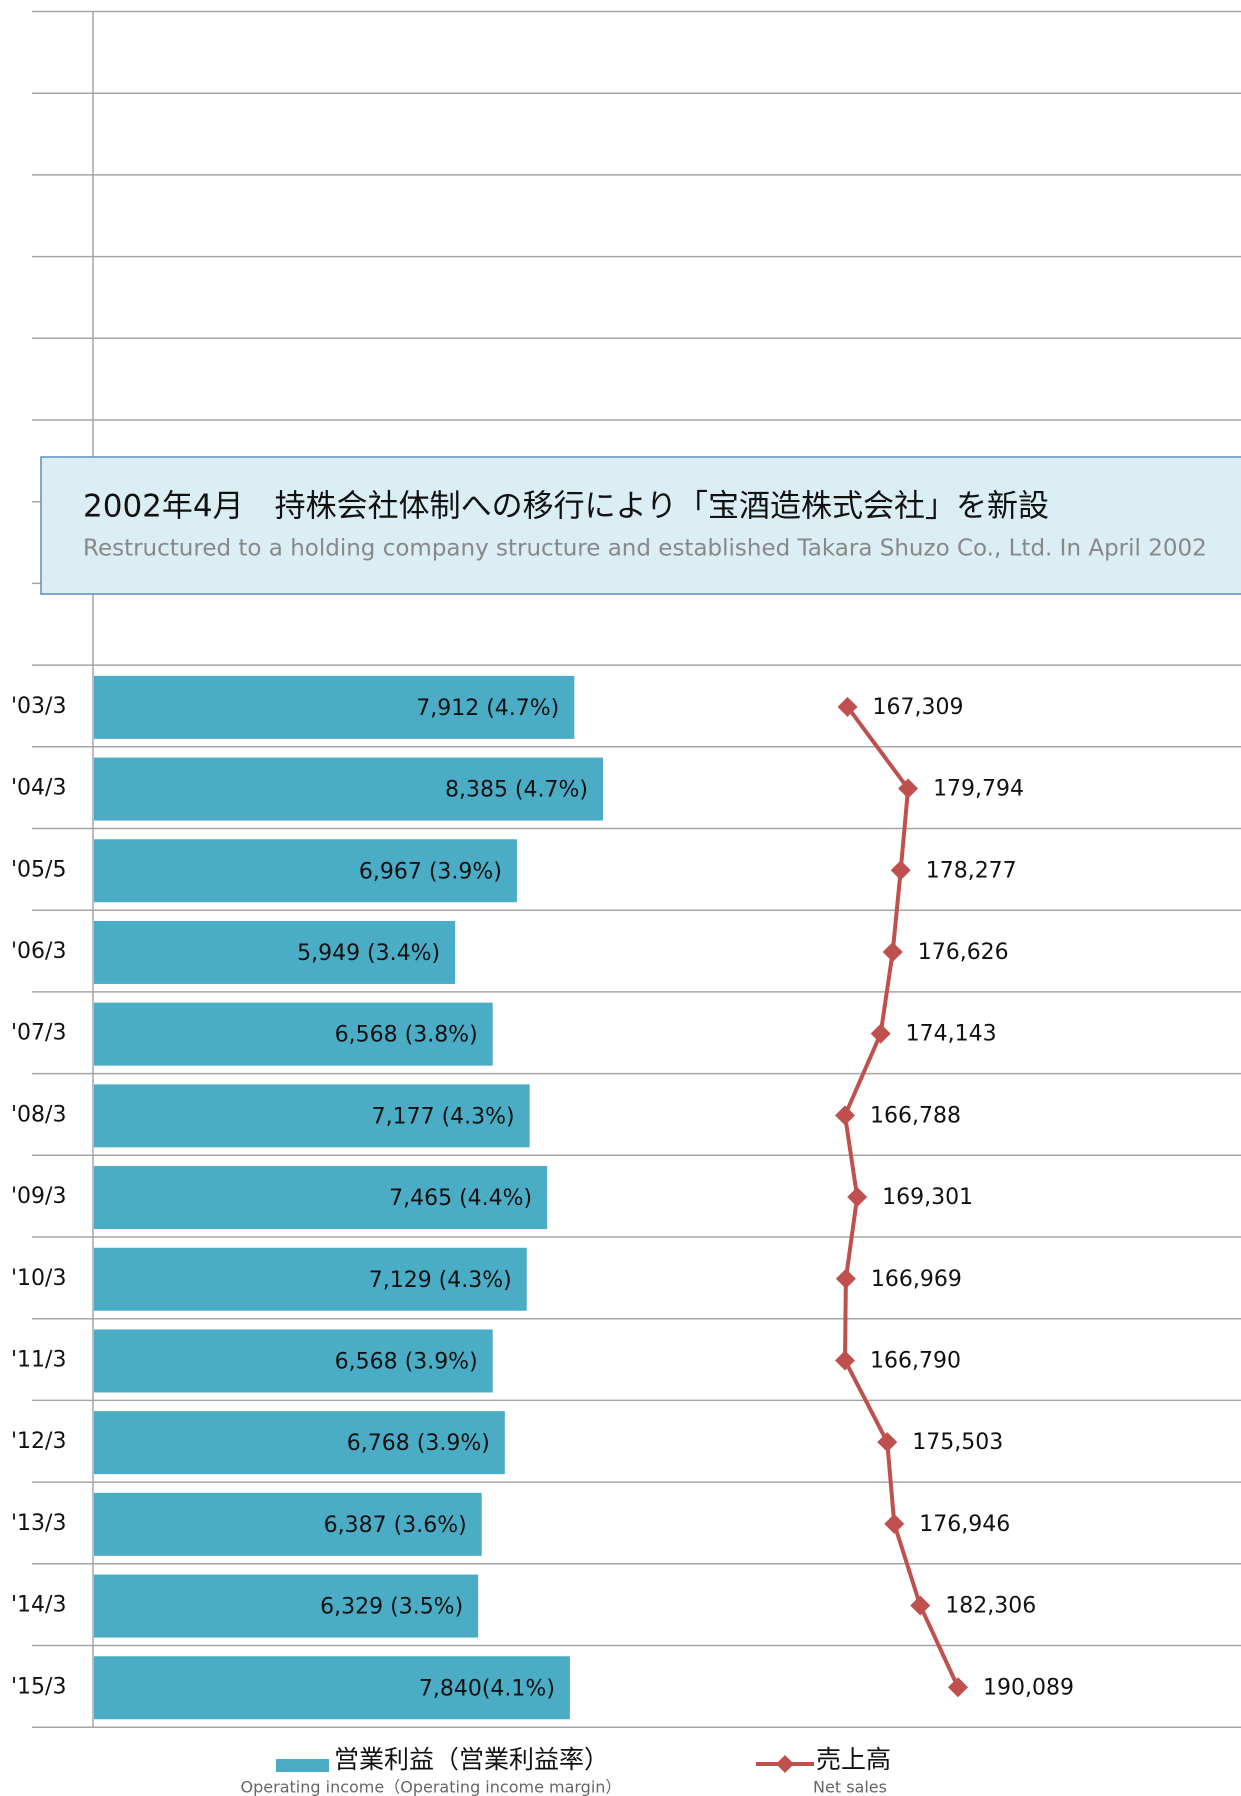 This screenshot has height=1796, width=1241. I want to click on bar-label: 6,329 (3.5%), so click(391, 1607).